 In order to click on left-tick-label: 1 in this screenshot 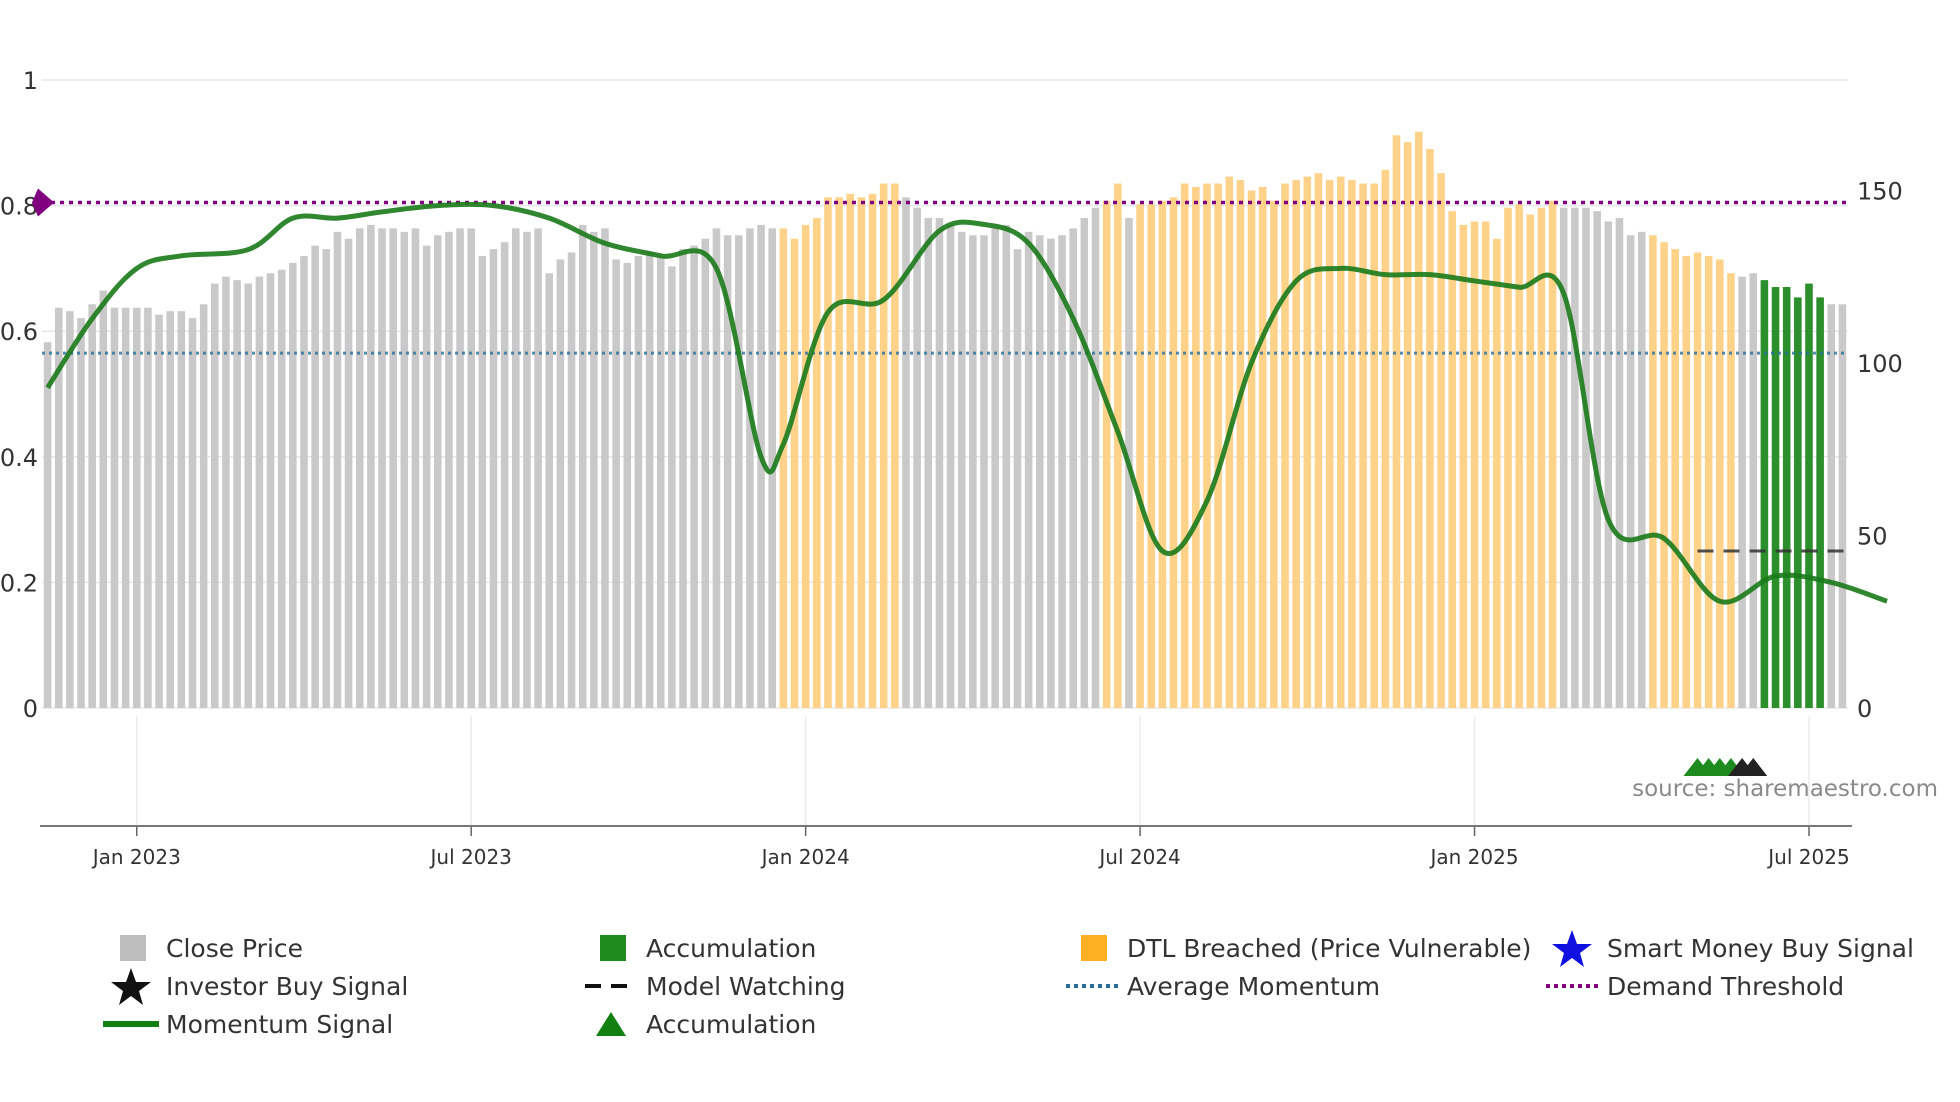, I will do `click(30, 81)`.